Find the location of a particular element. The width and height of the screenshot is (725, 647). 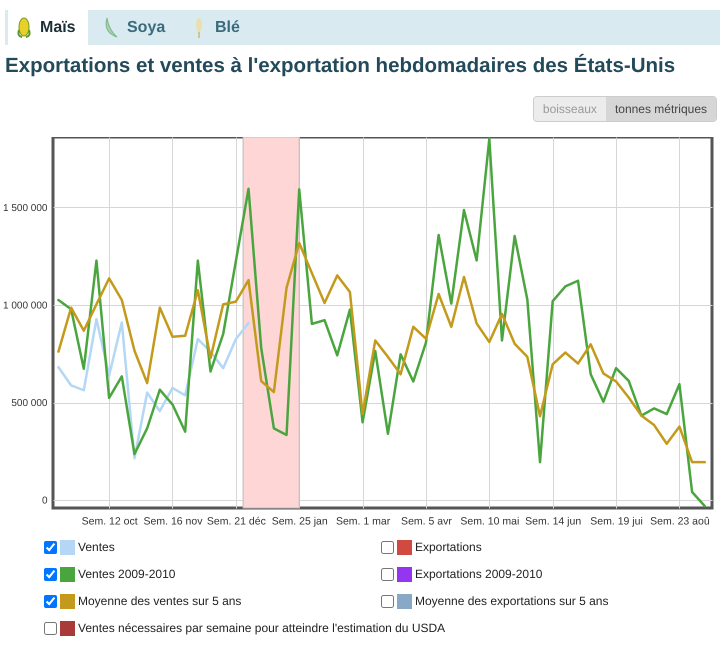

text: boisseaux is located at coordinates (570, 109).